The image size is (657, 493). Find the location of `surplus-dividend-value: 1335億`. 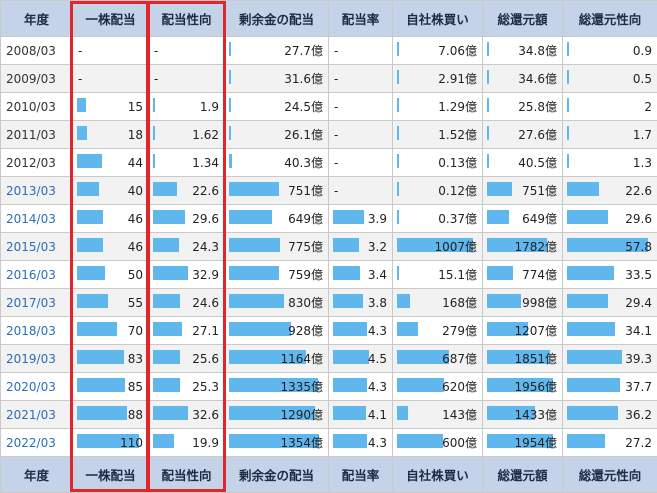

surplus-dividend-value: 1335億 is located at coordinates (301, 387).